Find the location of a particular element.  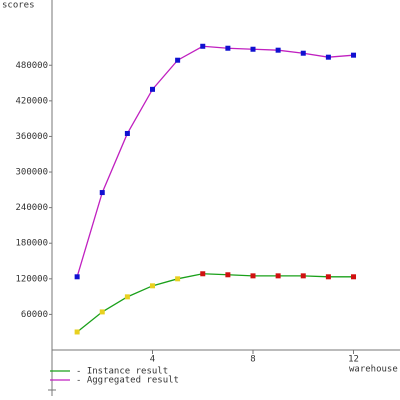

legend-label: - Aggregated result is located at coordinates (127, 381).